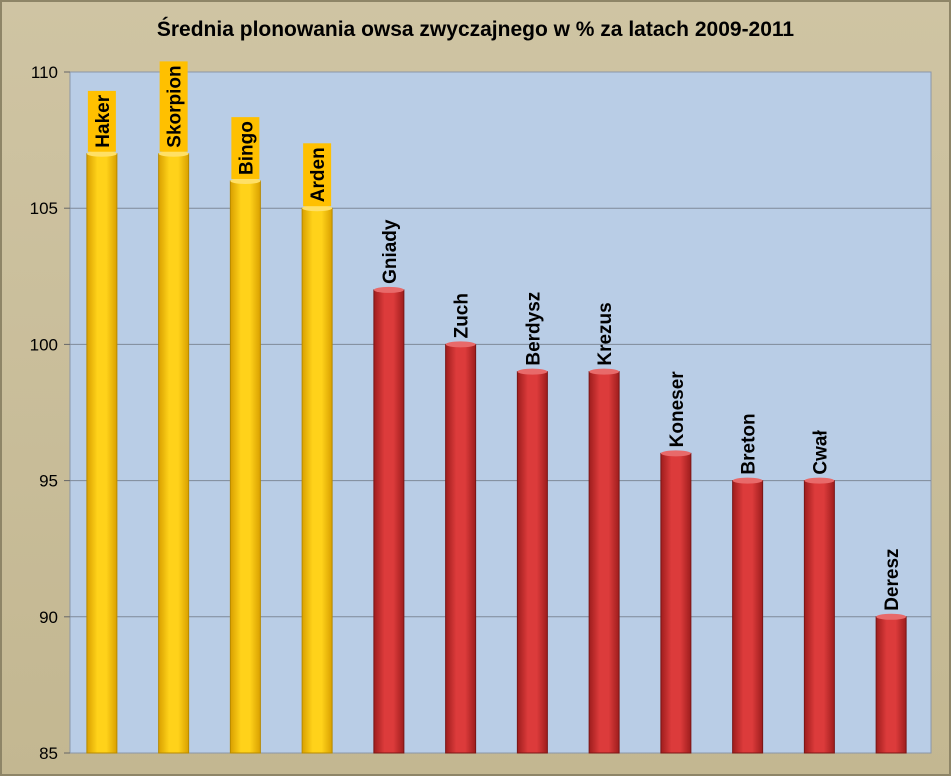 The width and height of the screenshot is (951, 776). What do you see at coordinates (461, 548) in the screenshot?
I see `bar-zuch` at bounding box center [461, 548].